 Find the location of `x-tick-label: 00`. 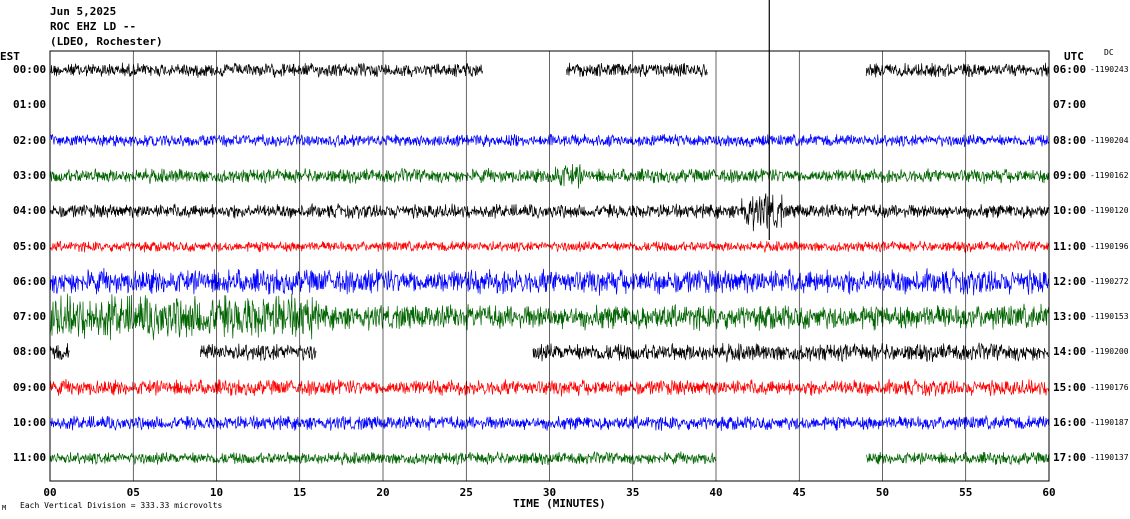

x-tick-label: 00 is located at coordinates (49, 492).